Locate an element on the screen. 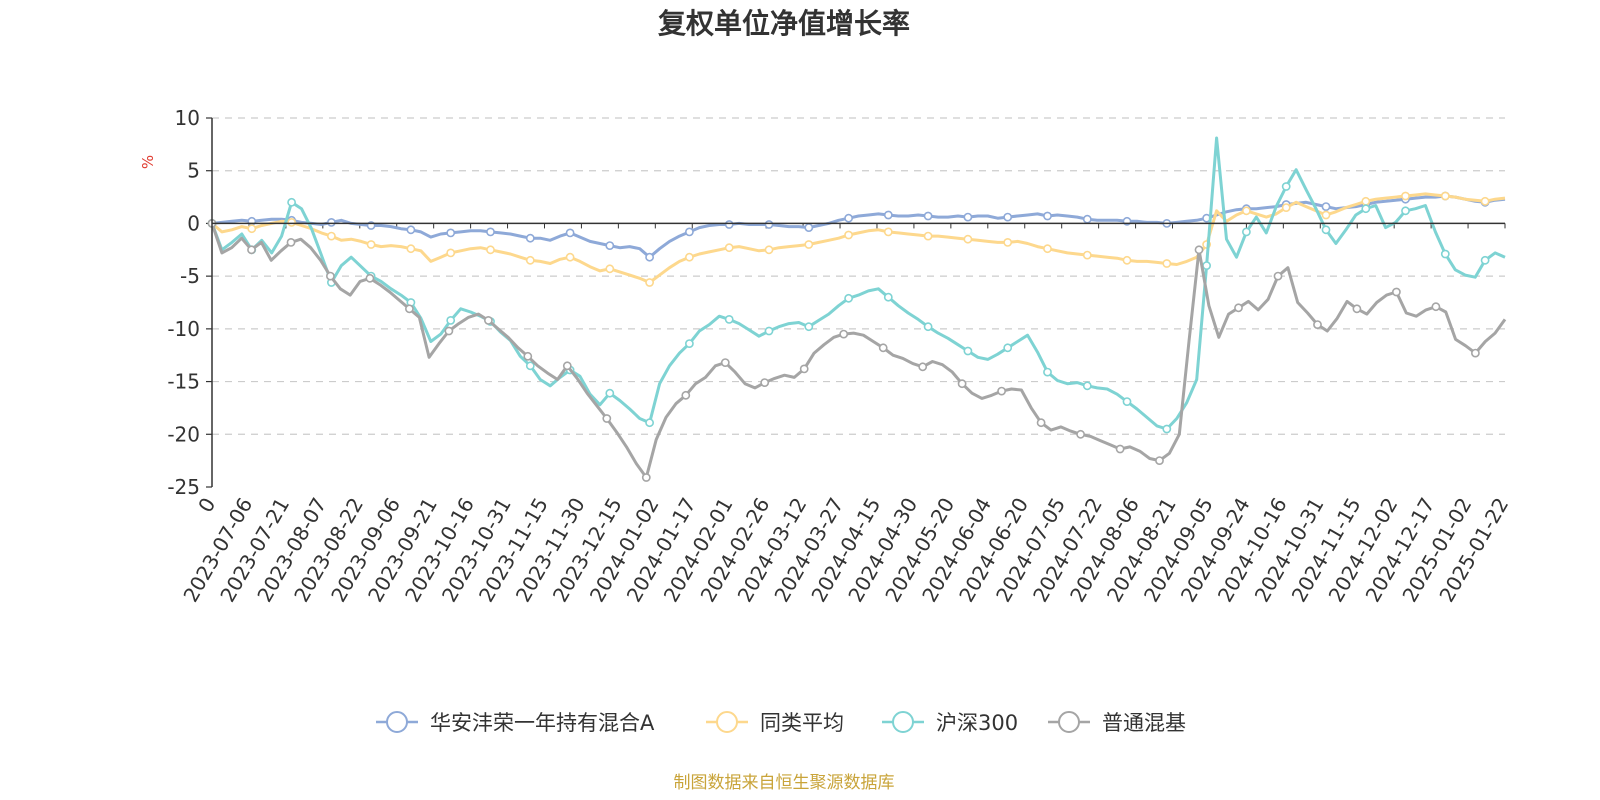  legend: 华安沣荣一年持有混合A 同类平均 沪深300 普通混基 is located at coordinates (781, 723).